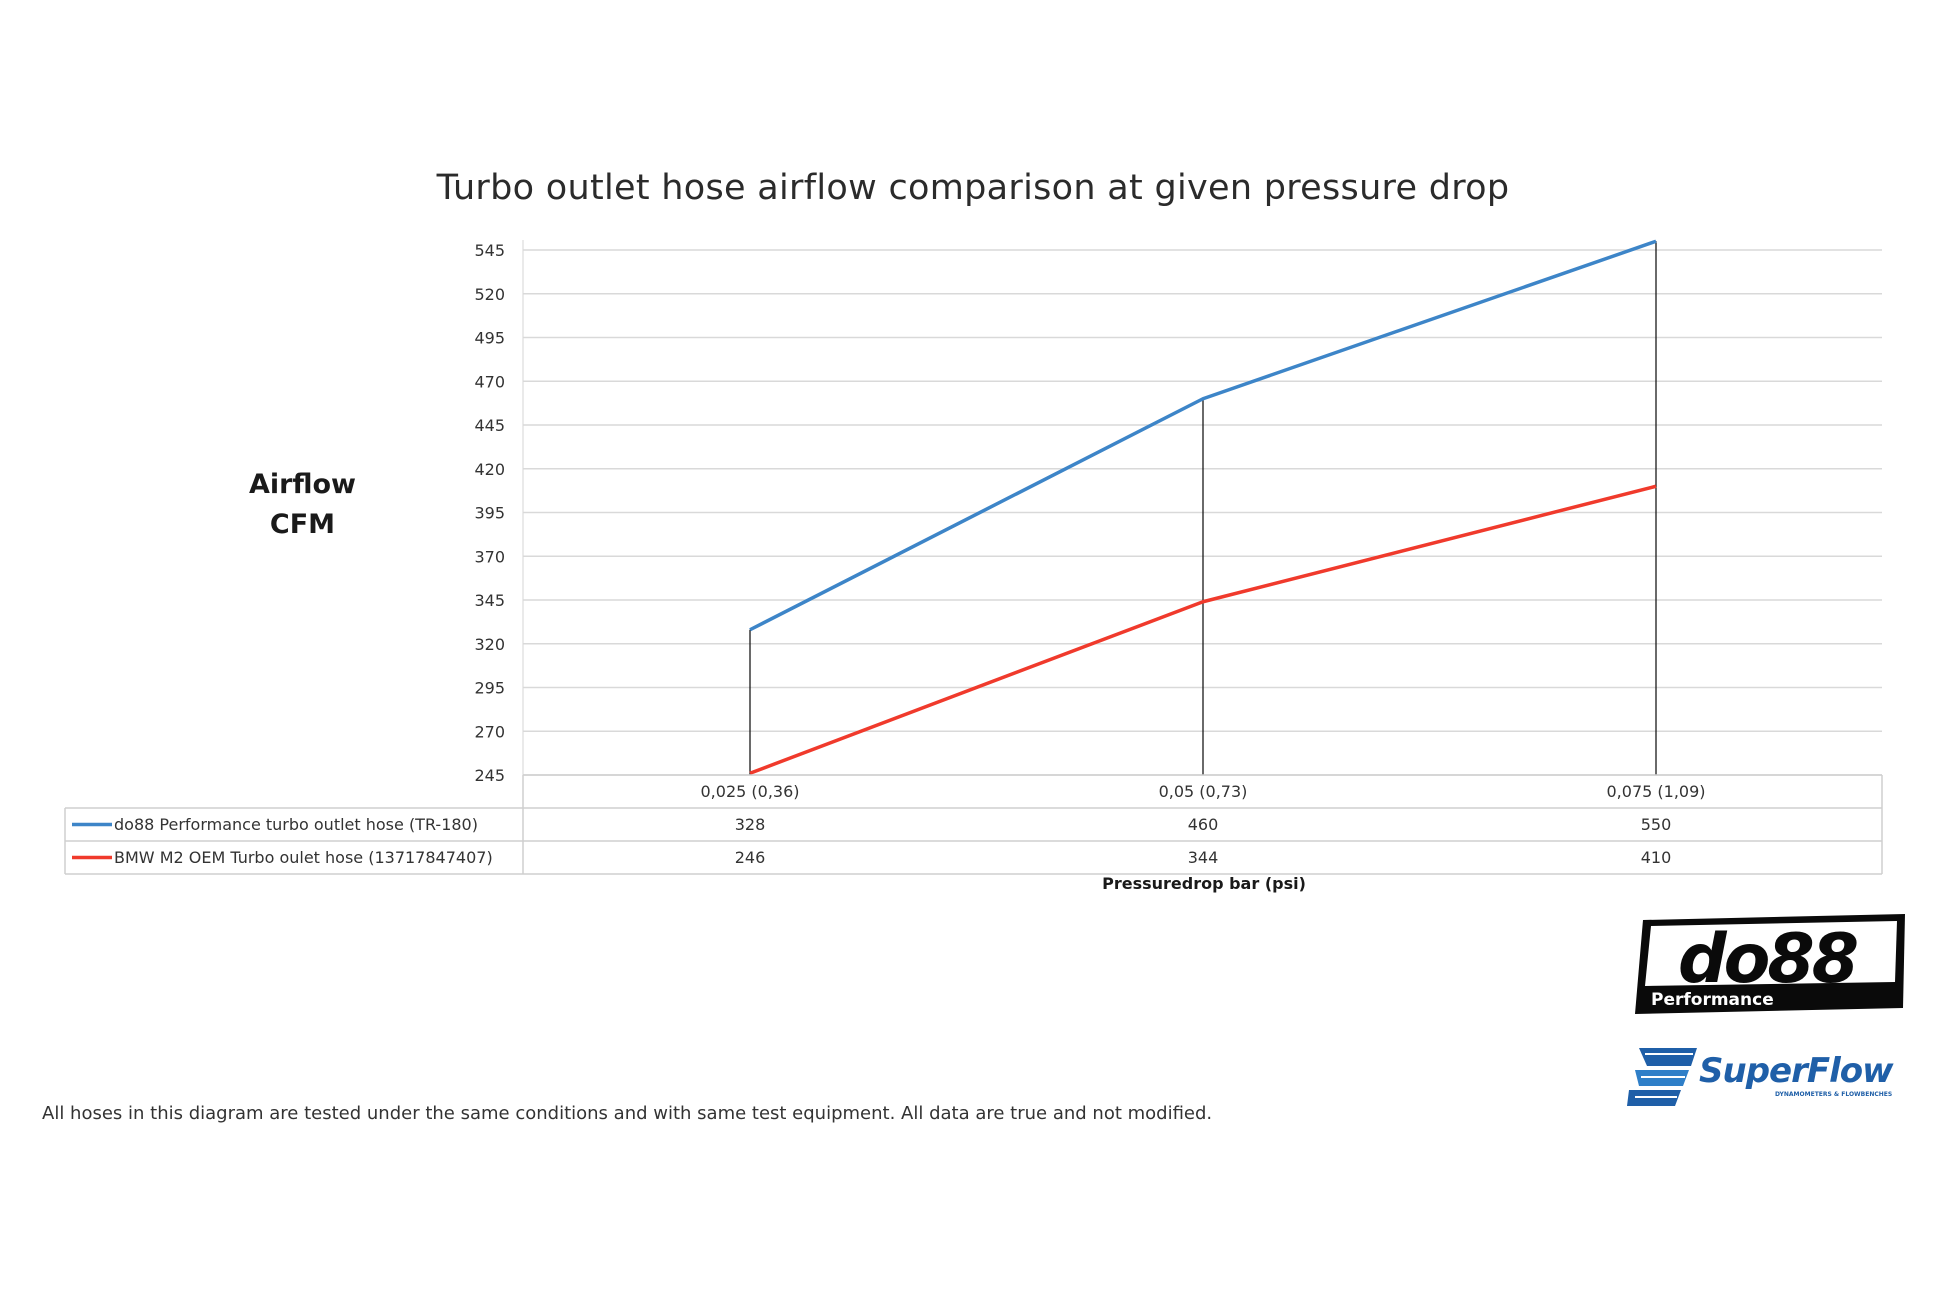 This screenshot has width=1946, height=1297. Describe the element at coordinates (1712, 1000) in the screenshot. I see `svg-text: Performance` at that location.